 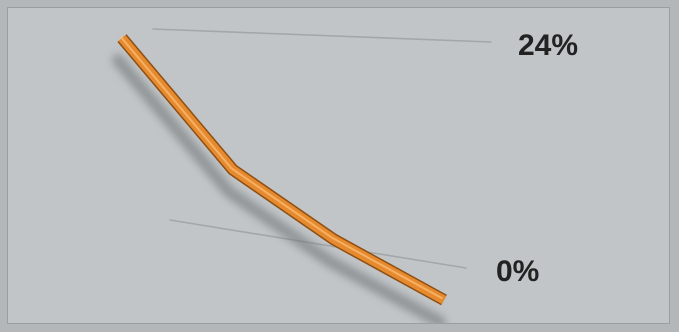 What do you see at coordinates (517, 271) in the screenshot?
I see `reference-label-0: 0%` at bounding box center [517, 271].